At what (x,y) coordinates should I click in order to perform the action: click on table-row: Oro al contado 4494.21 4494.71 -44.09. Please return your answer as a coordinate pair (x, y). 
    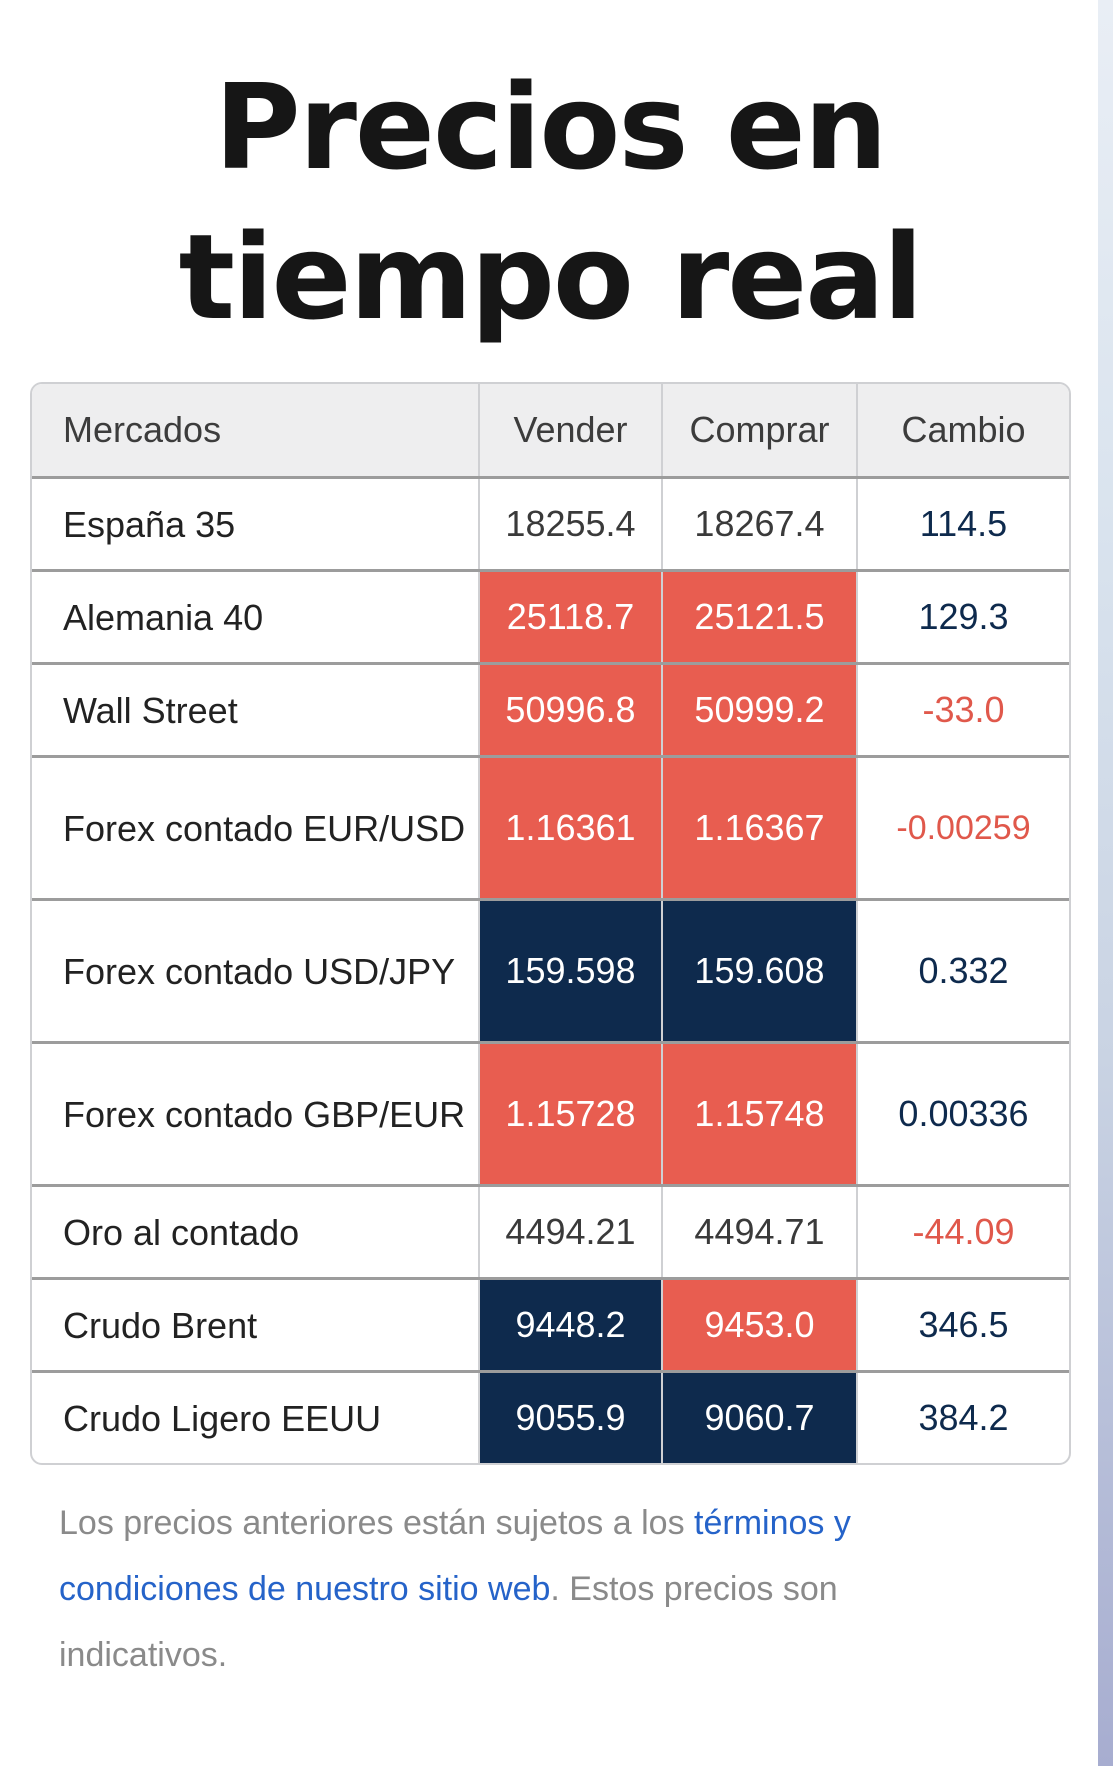
    Looking at the image, I should click on (550, 1232).